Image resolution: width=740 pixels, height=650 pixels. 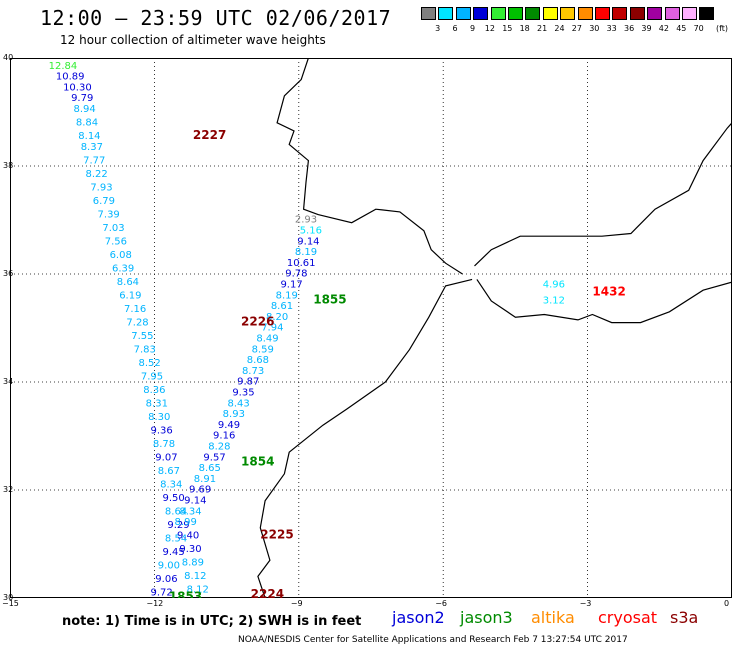 What do you see at coordinates (169, 471) in the screenshot?
I see `wave-height-value: 8.67` at bounding box center [169, 471].